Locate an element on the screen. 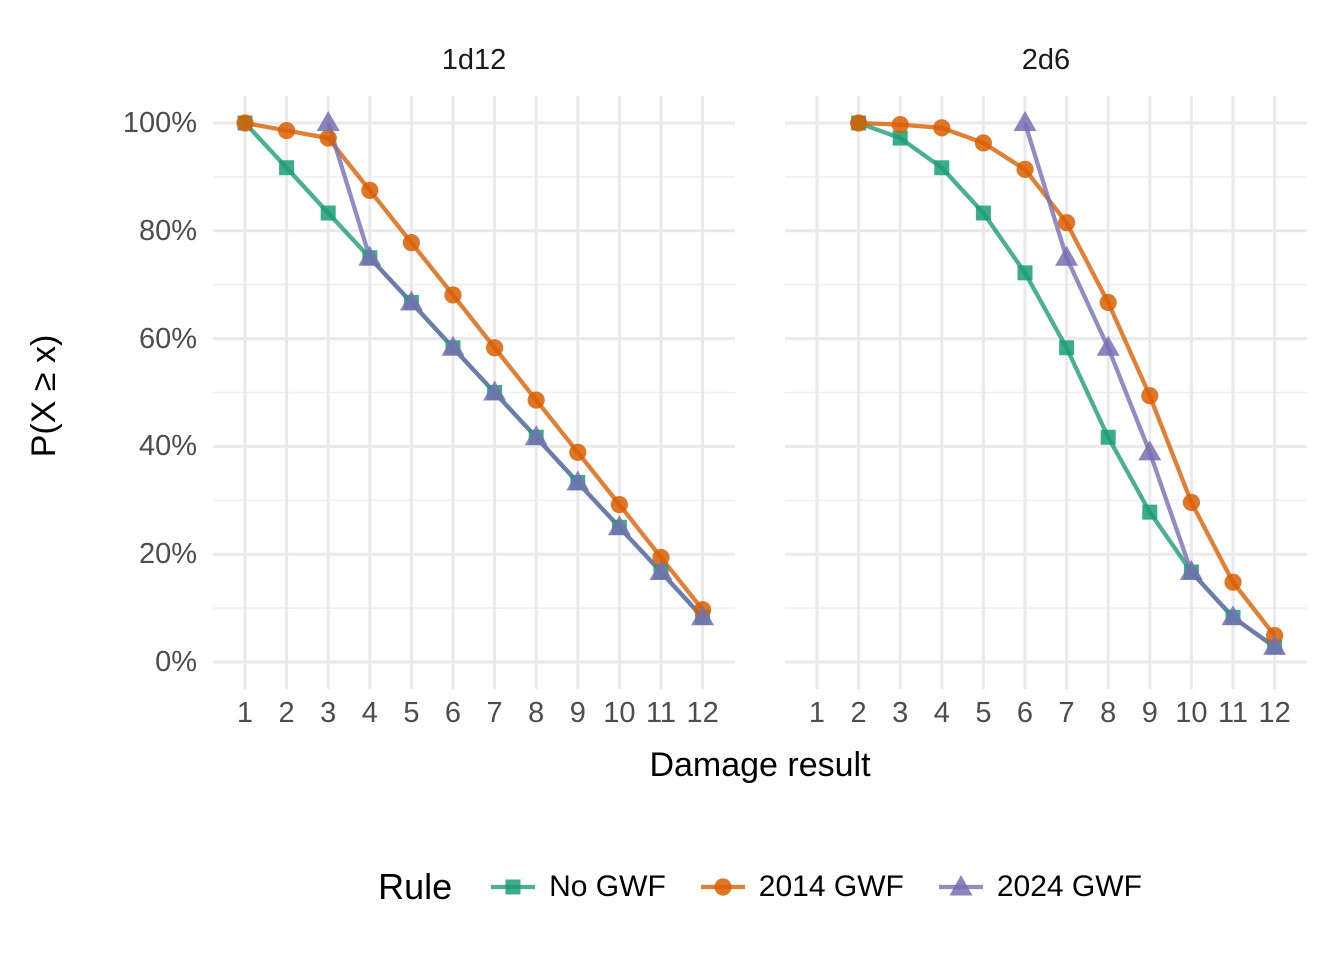  y-tick-label: 80% is located at coordinates (167, 230).